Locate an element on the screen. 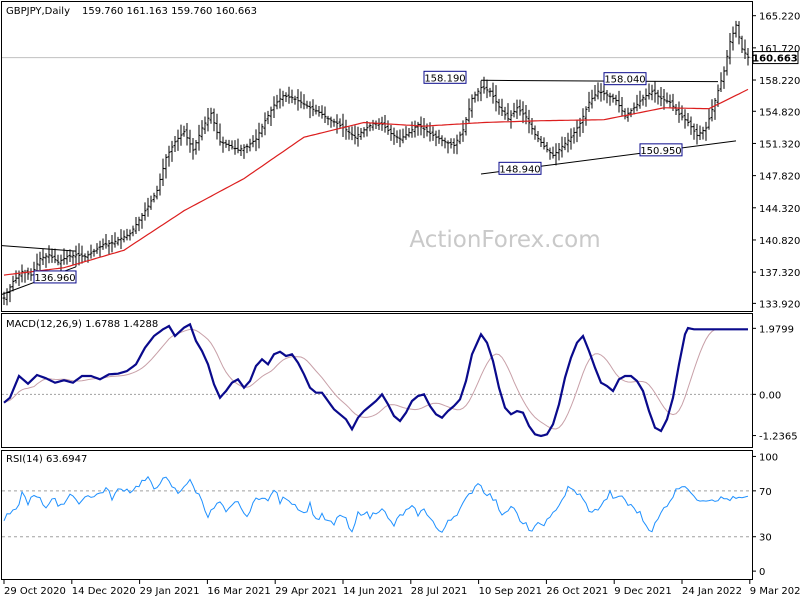 This screenshot has width=800, height=600. price-annotation: 158.040 is located at coordinates (625, 79).